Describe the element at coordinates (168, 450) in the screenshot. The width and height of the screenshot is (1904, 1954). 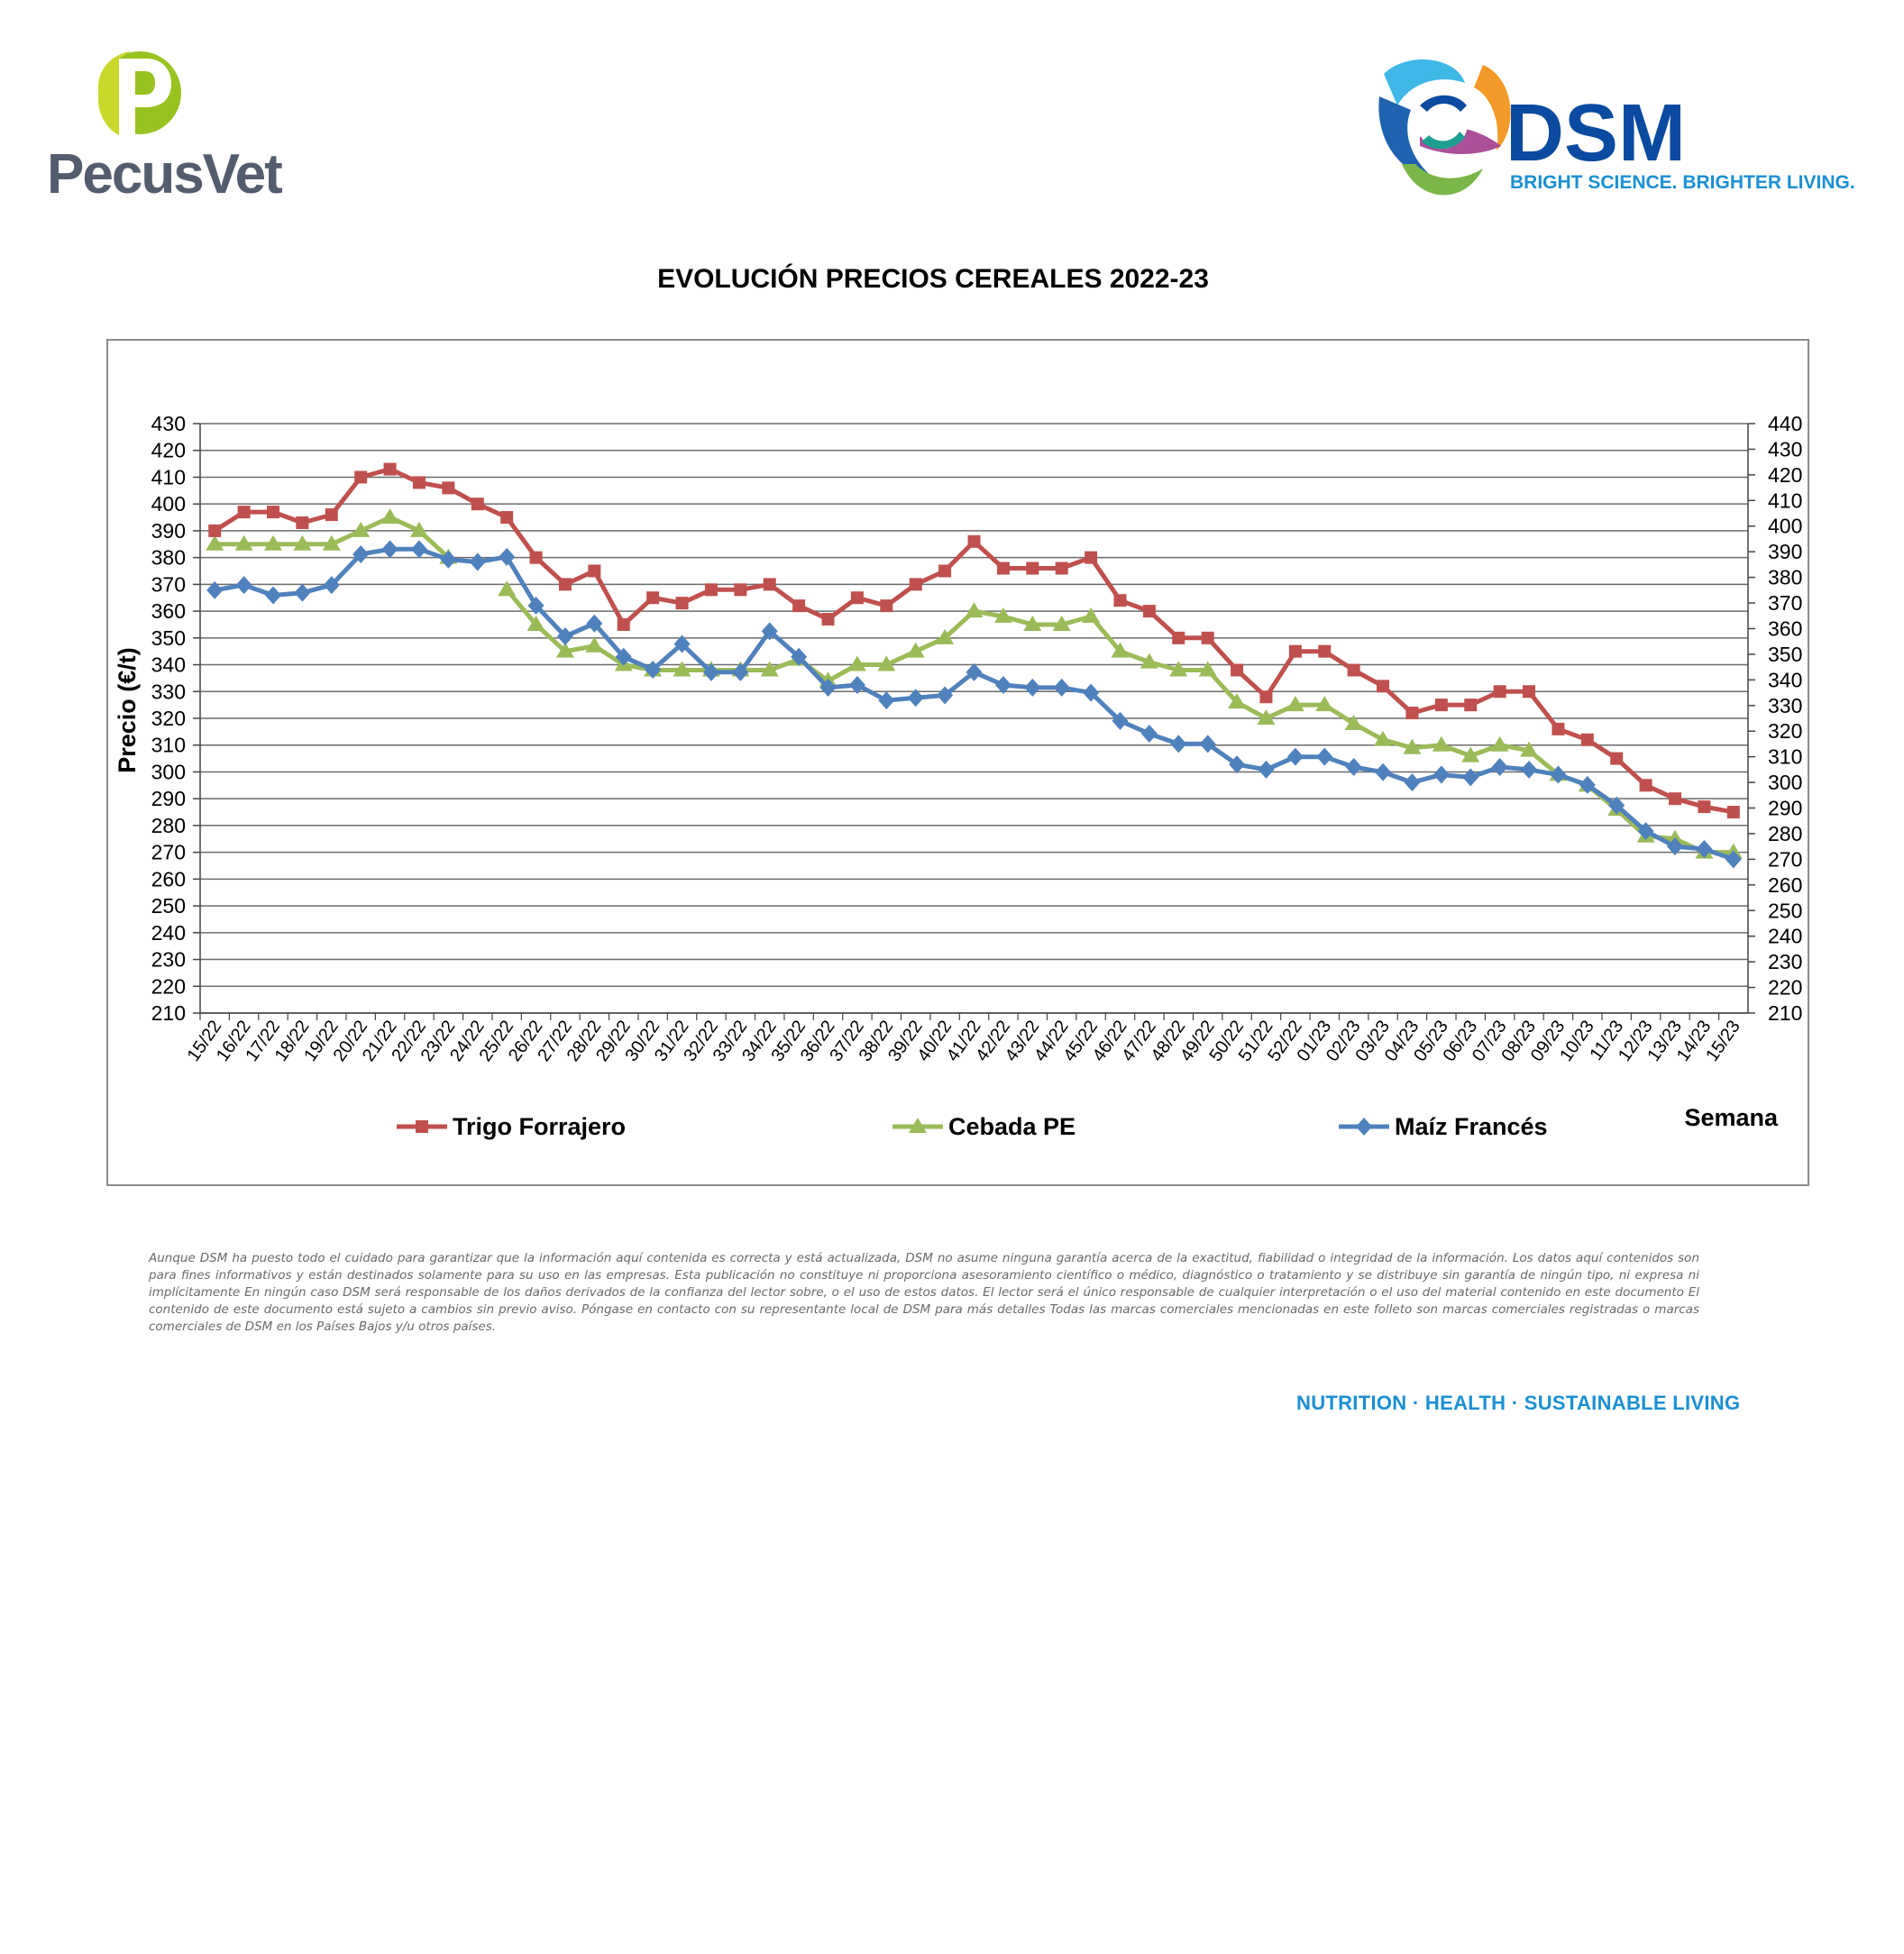
I see `y-tick-label-left: 420` at that location.